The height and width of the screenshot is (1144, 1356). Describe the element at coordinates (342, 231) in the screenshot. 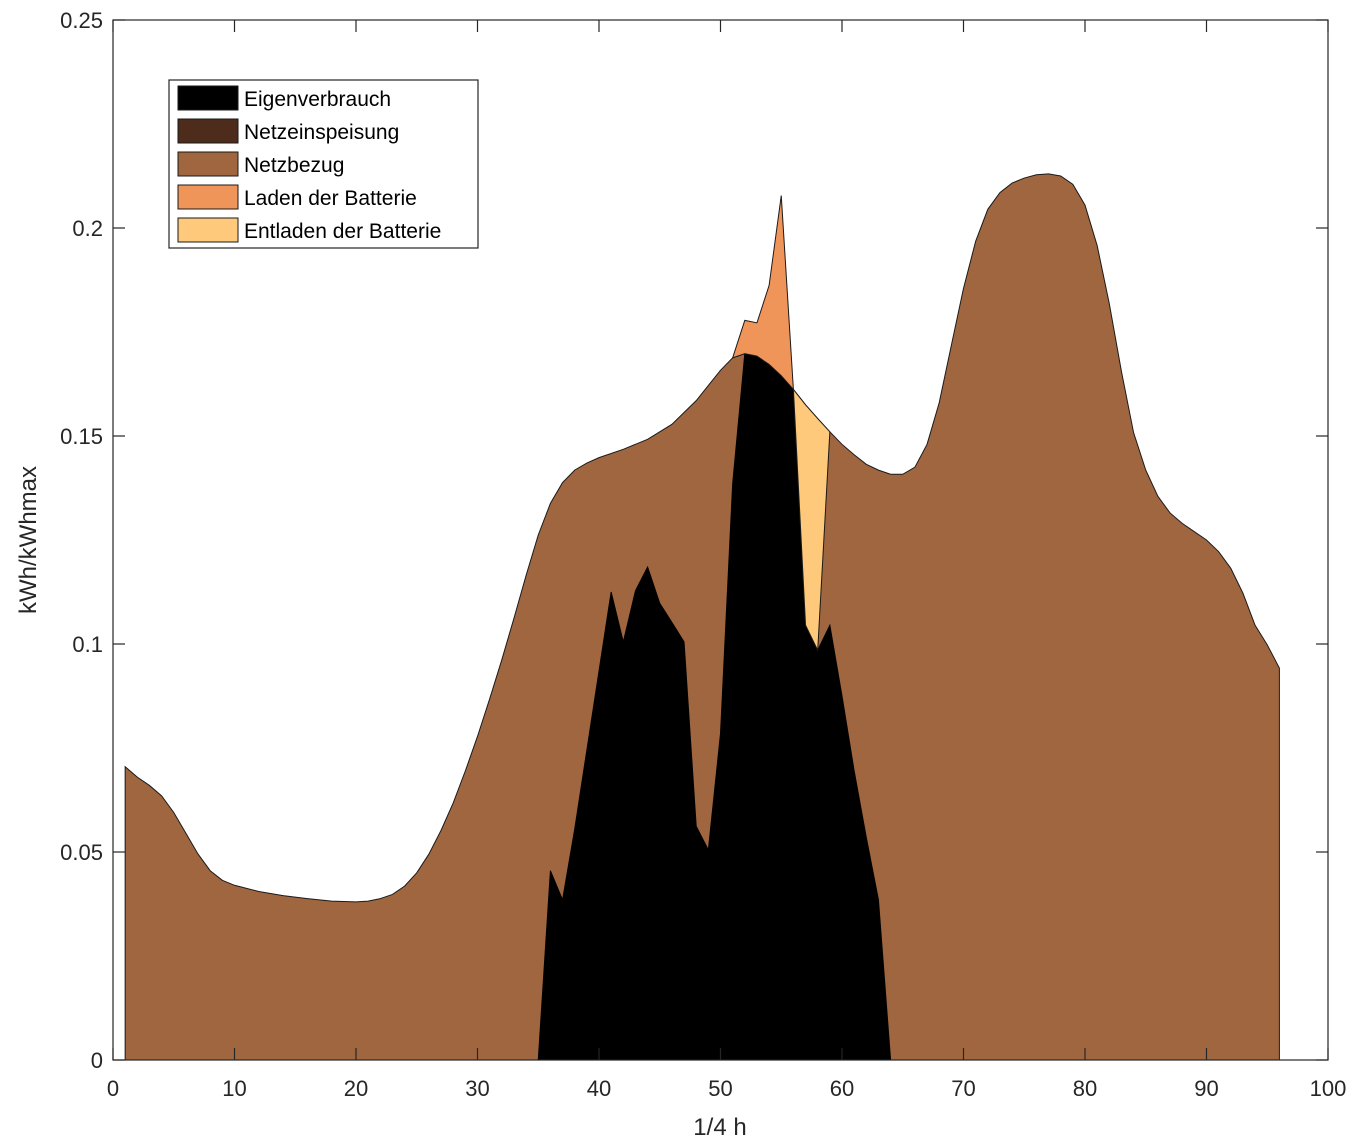

I see `legend-label-entladen-der-batterie: Entladen der Batterie` at that location.